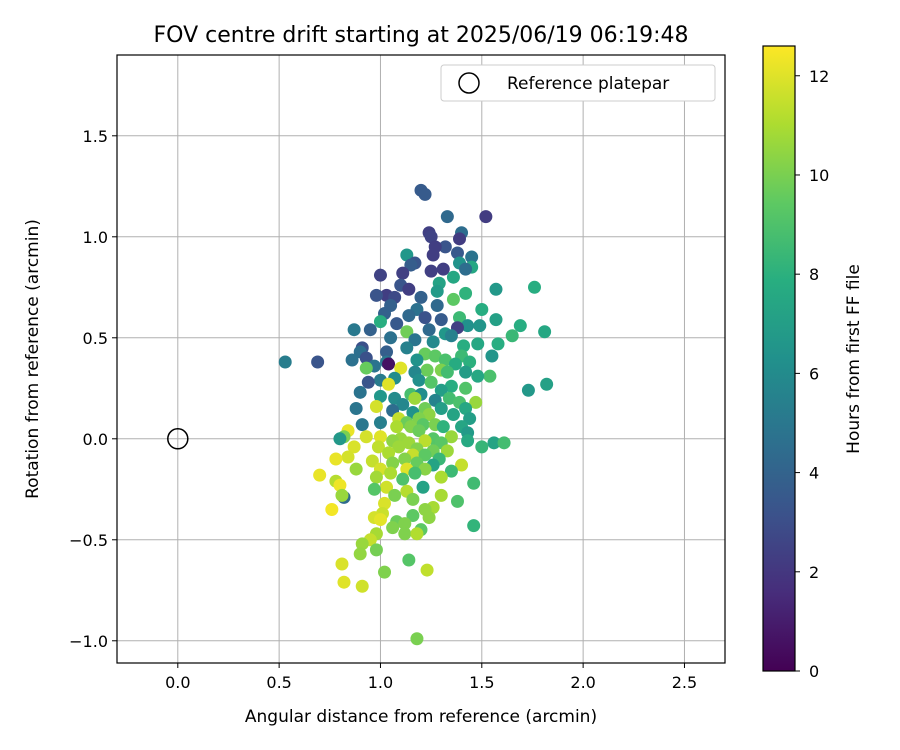 The image size is (900, 750). I want to click on x-tick-label: 1.0, so click(380, 682).